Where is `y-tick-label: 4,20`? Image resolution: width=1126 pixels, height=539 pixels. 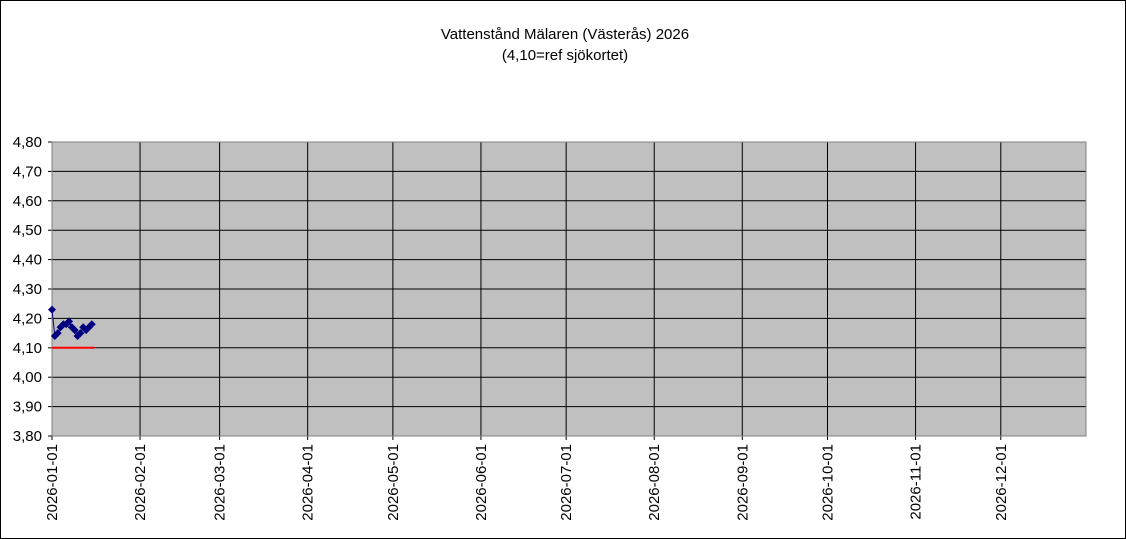
y-tick-label: 4,20 is located at coordinates (27, 318).